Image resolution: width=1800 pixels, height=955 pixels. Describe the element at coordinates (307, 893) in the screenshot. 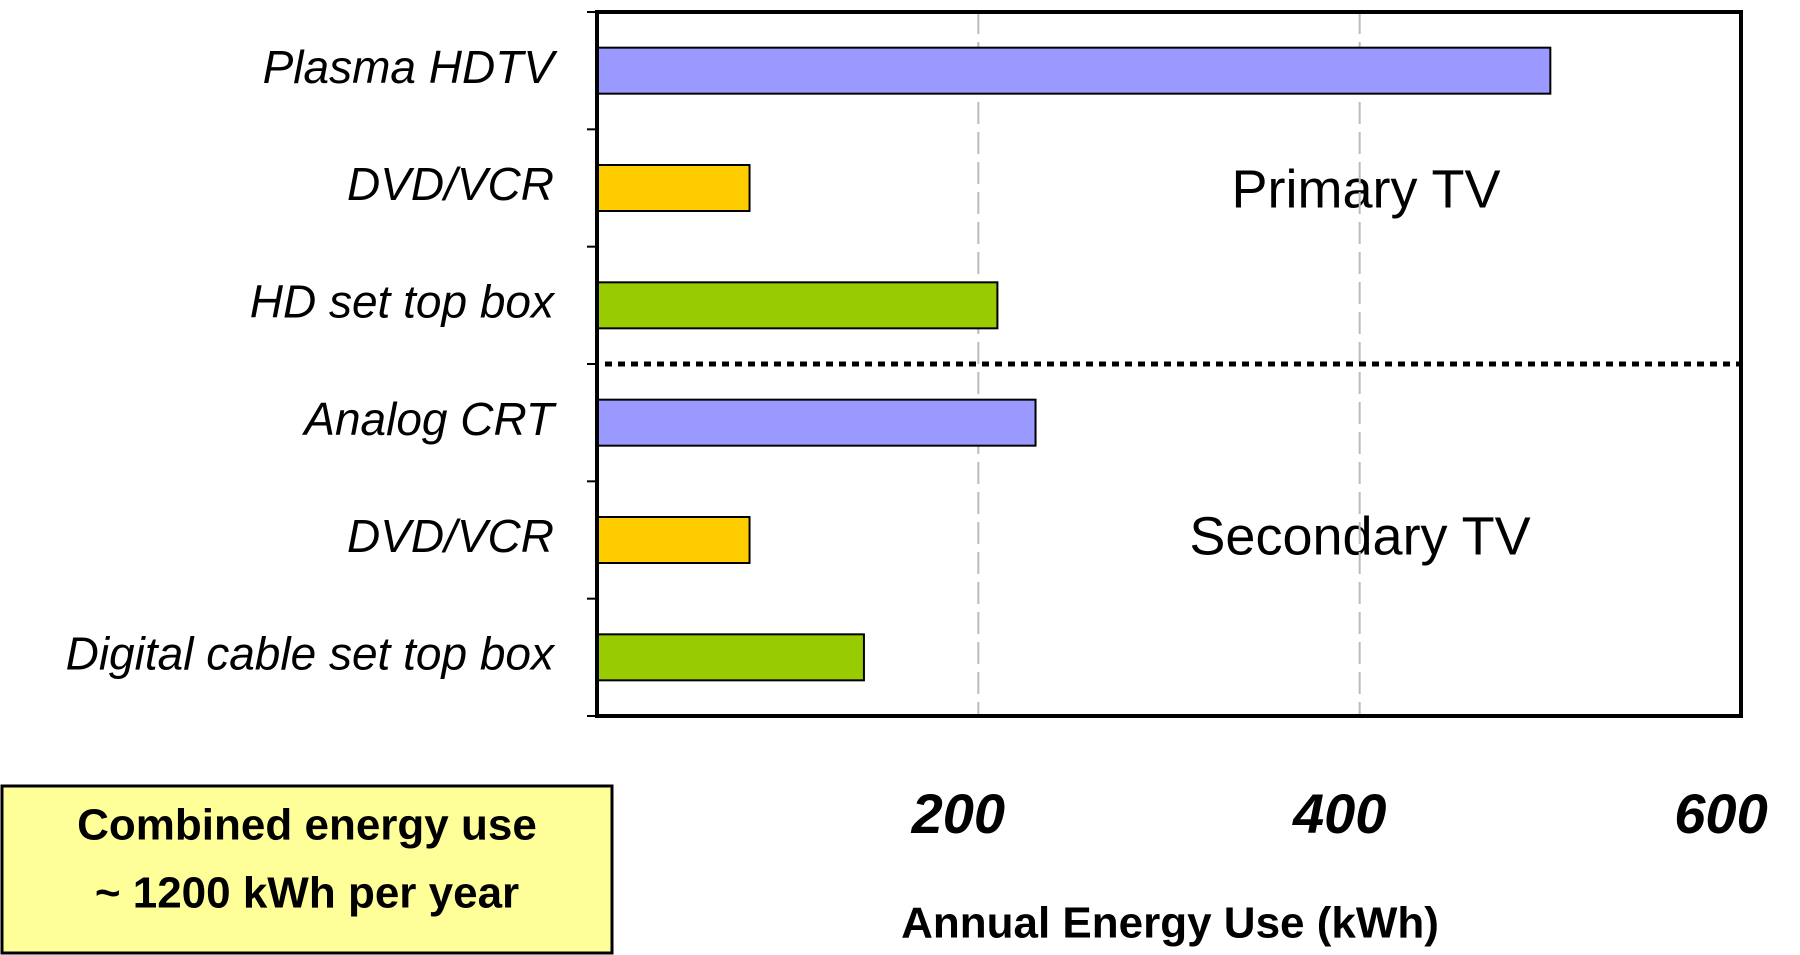

I see `note-line: ~ 1200 kWh per year` at that location.